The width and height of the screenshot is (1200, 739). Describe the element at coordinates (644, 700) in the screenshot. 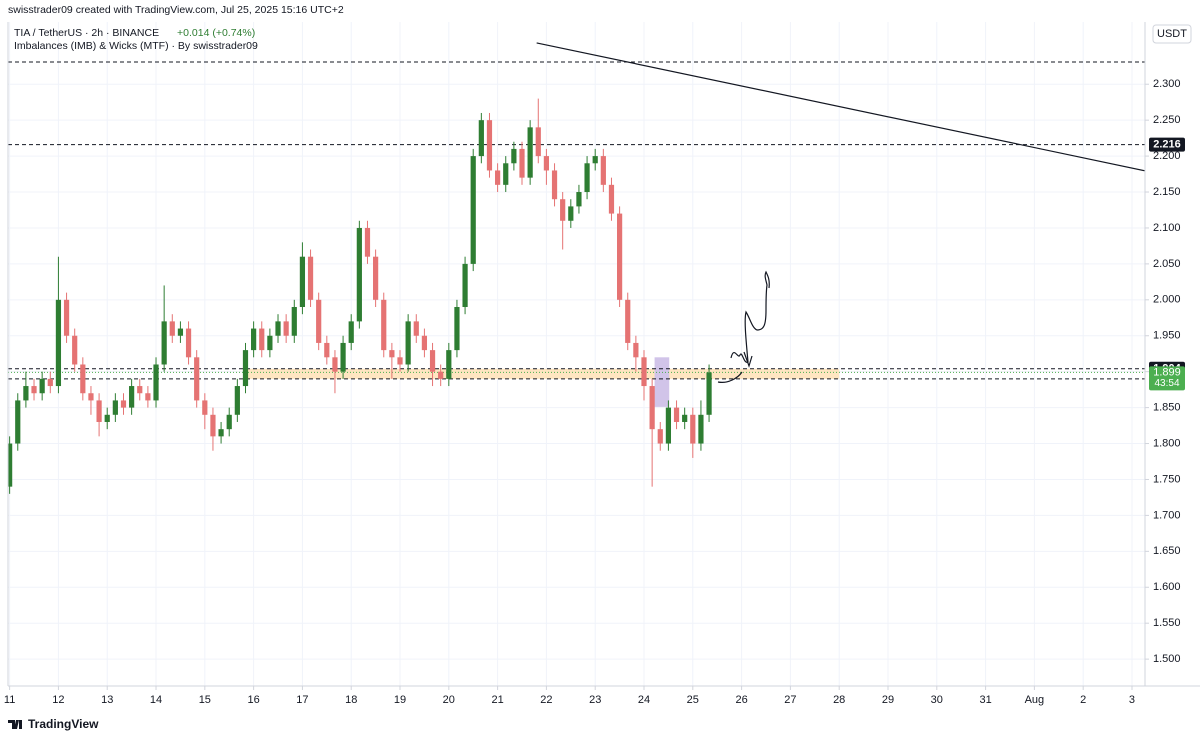

I see `x-tick-label: 24` at that location.